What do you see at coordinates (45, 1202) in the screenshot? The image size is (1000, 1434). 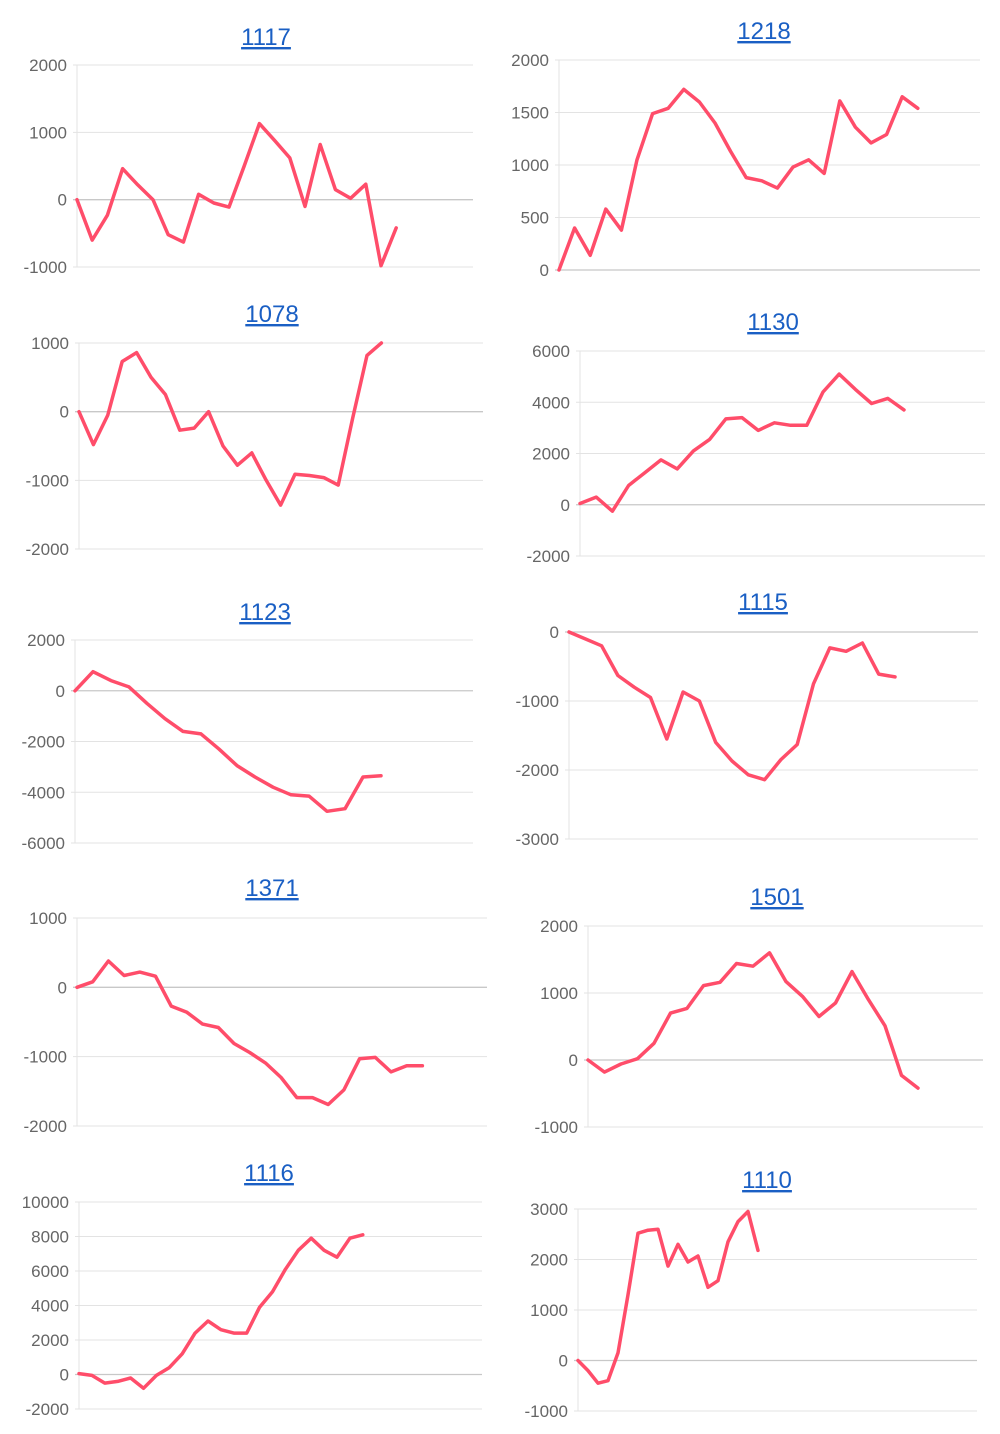 I see `y-tick-label: 10000` at bounding box center [45, 1202].